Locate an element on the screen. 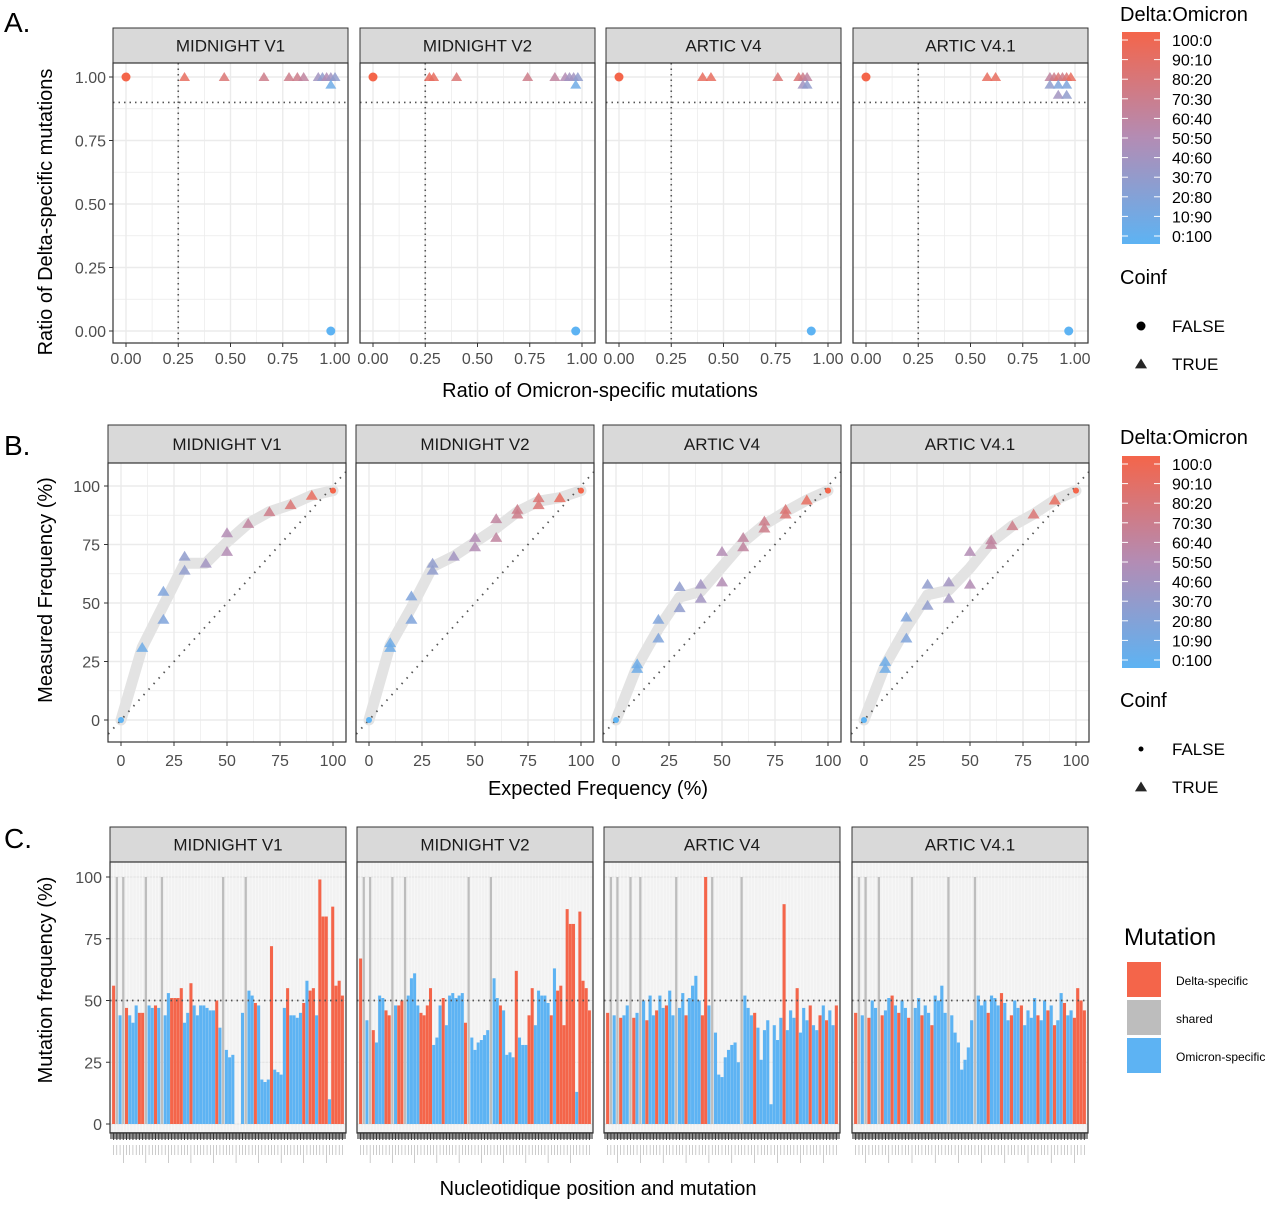 This screenshot has width=1280, height=1207. colorbar-label: 50:50 is located at coordinates (1192, 563).